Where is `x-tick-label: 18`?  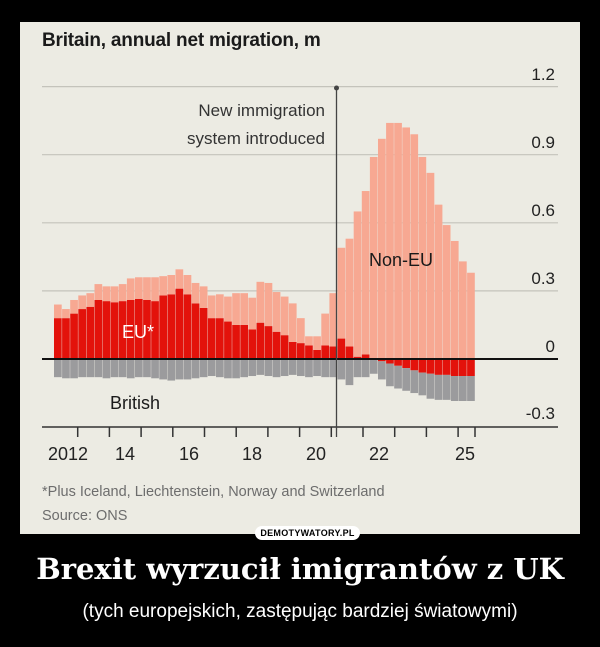
x-tick-label: 18 is located at coordinates (252, 454).